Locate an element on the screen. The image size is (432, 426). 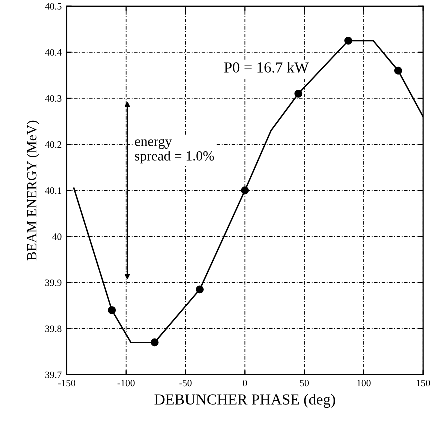
x-tick-label: 150 is located at coordinates (423, 383).